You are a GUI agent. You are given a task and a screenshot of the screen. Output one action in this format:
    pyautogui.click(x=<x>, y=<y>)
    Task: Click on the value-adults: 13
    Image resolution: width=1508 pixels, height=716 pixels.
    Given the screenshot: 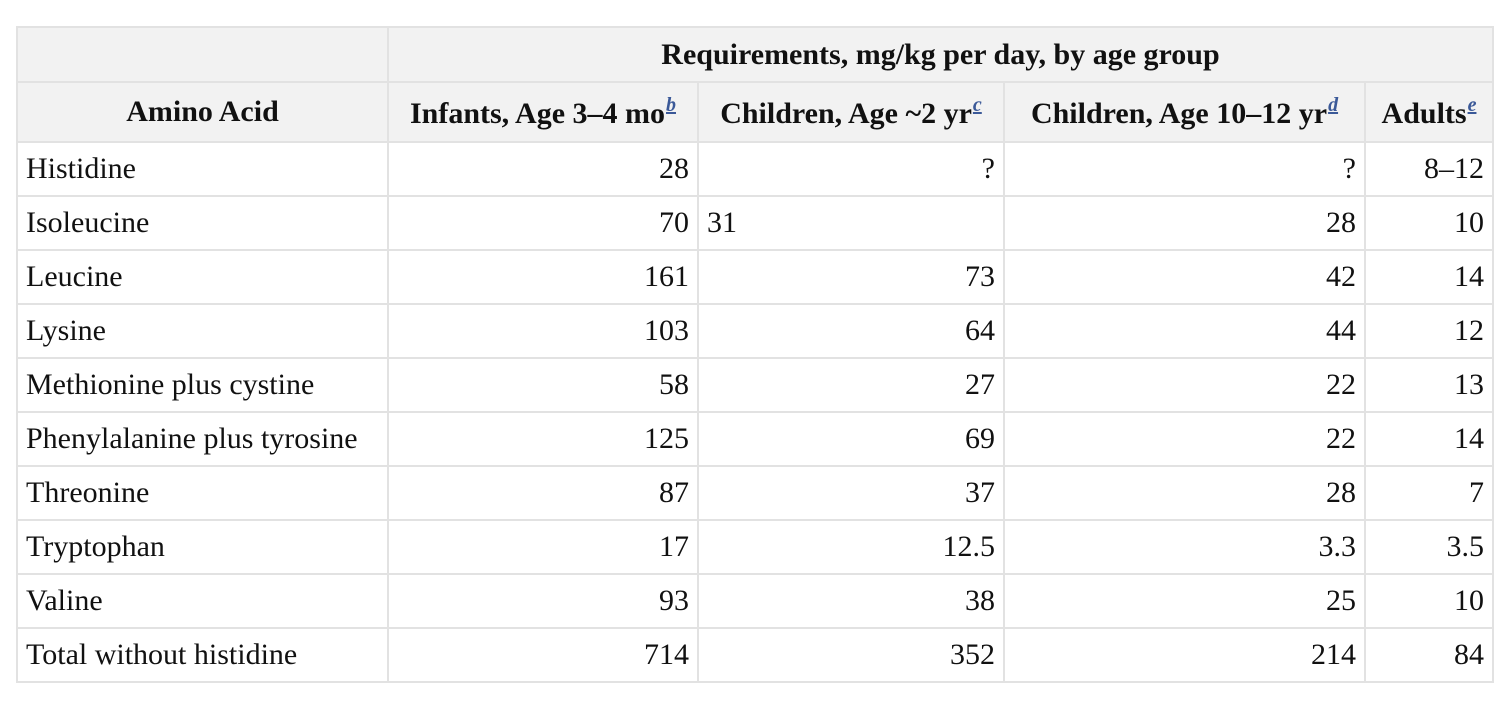 What is the action you would take?
    pyautogui.click(x=1429, y=385)
    